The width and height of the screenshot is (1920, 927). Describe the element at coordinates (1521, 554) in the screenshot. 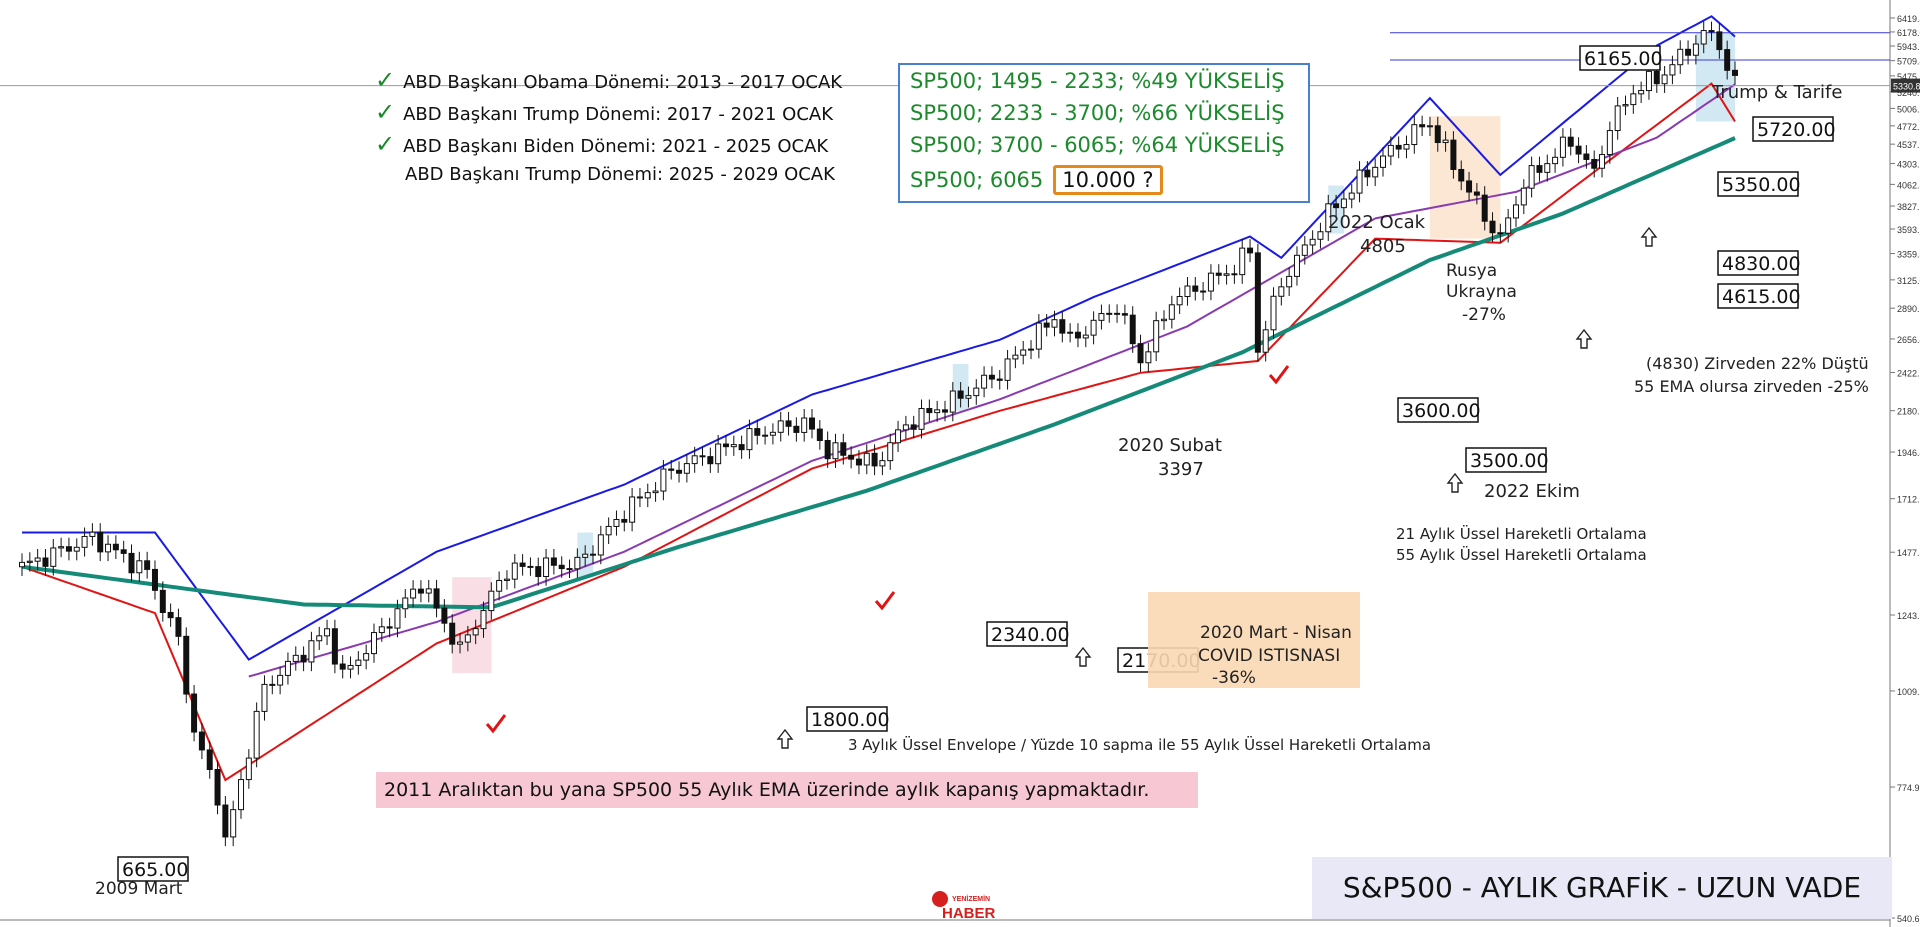

I see `legend-ema55: 55 Aylık Üssel Hareketli Ortalama` at that location.